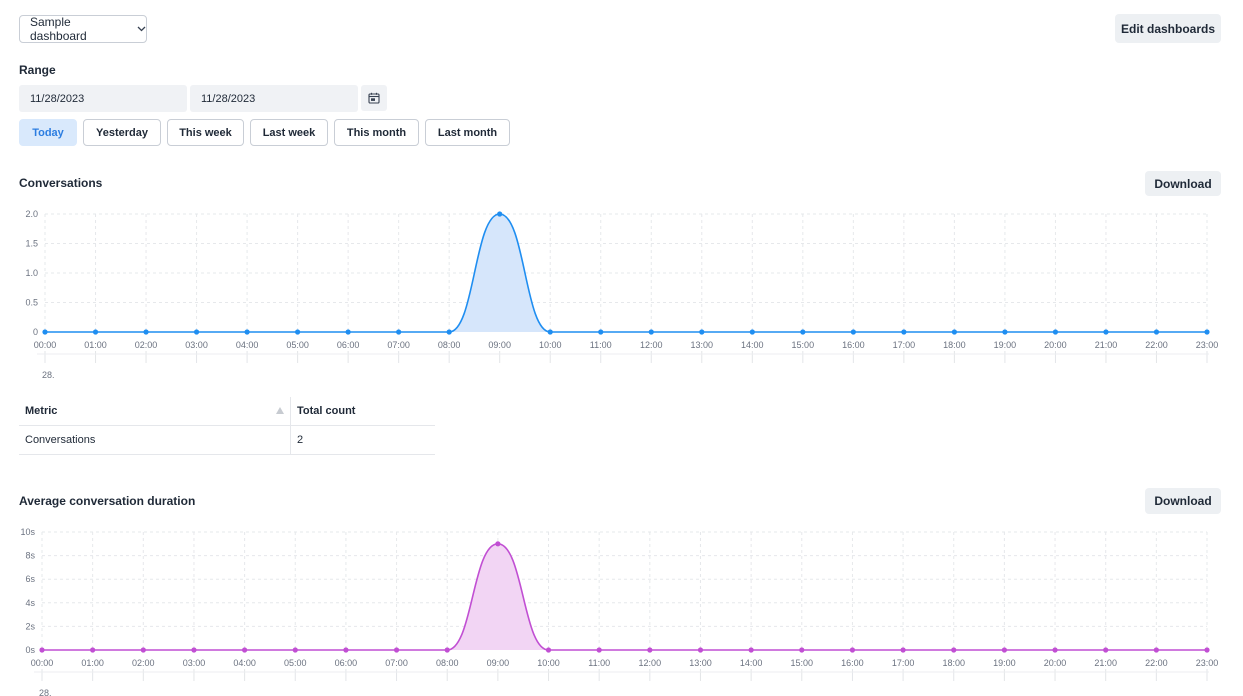  What do you see at coordinates (45, 692) in the screenshot?
I see `dur-date-label: 28.` at bounding box center [45, 692].